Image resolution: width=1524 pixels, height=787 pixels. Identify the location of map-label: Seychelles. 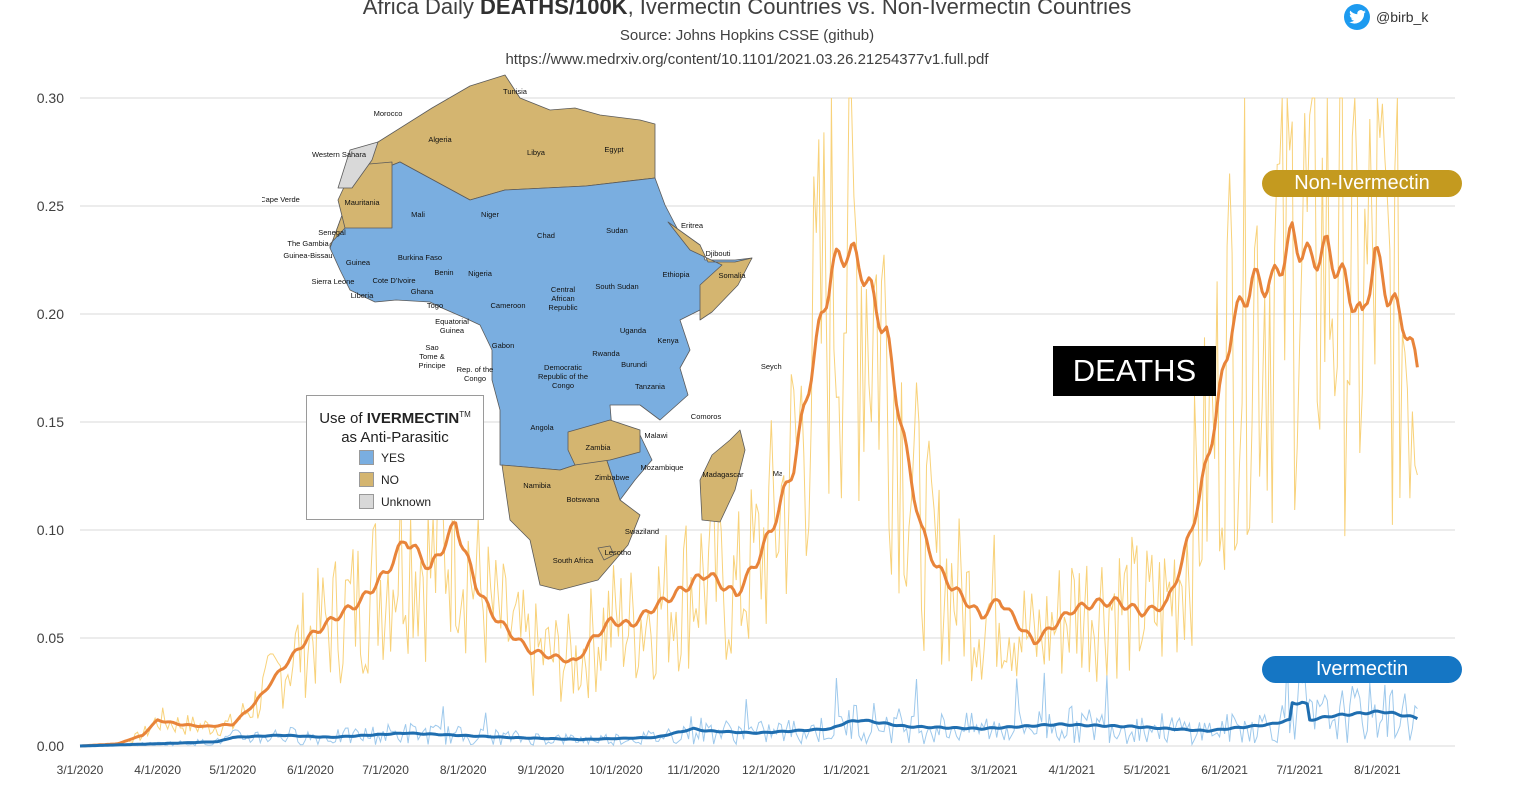
(771, 366).